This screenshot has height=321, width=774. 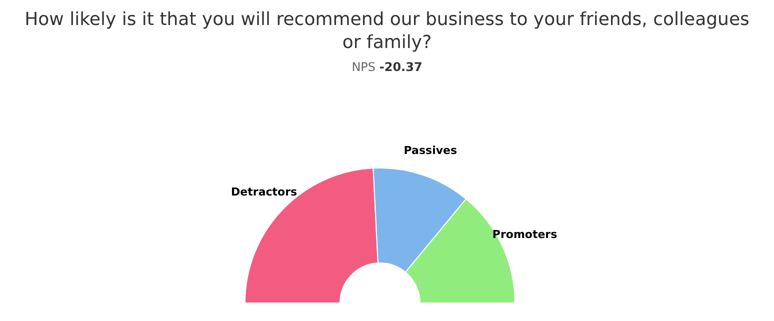 What do you see at coordinates (264, 192) in the screenshot?
I see `slice-label: Detractors` at bounding box center [264, 192].